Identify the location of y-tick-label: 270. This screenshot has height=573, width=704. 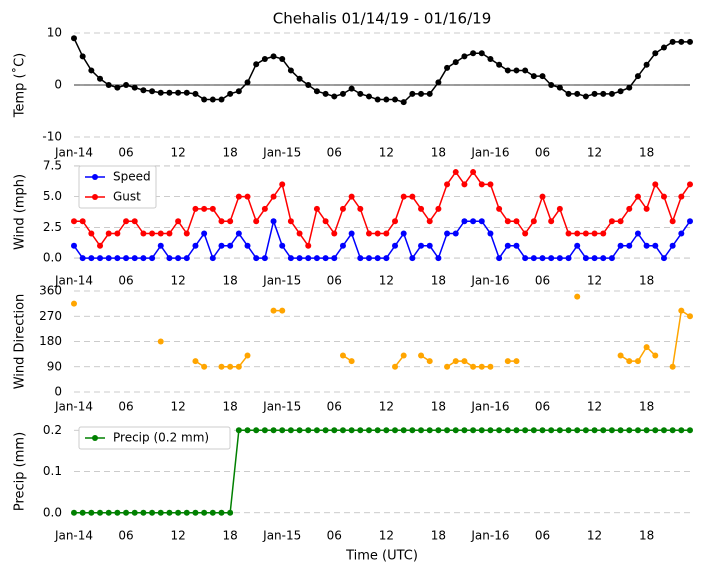
(50, 316).